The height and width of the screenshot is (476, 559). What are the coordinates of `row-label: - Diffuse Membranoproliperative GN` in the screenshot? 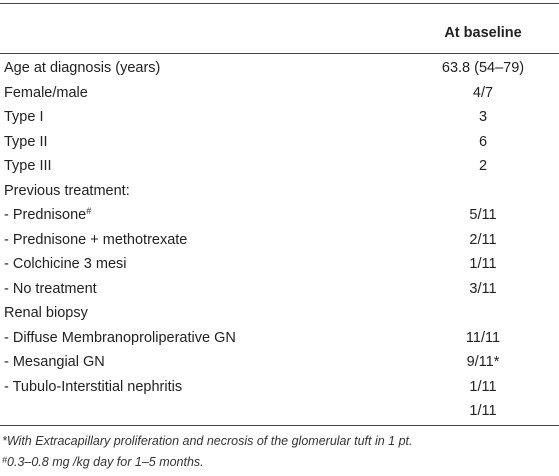 It's located at (120, 338).